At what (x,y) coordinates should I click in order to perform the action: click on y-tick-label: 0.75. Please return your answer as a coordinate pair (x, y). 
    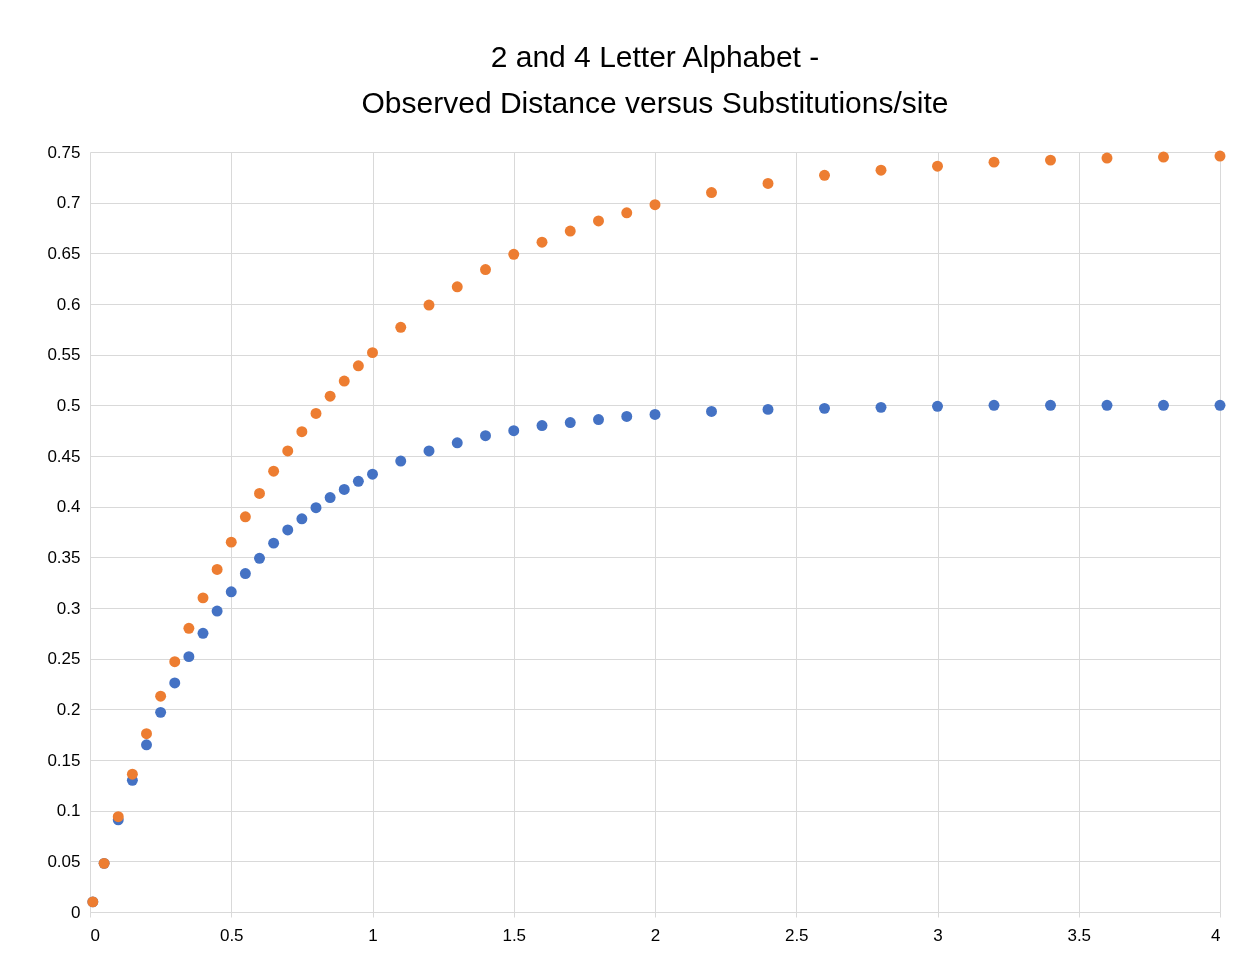
    Looking at the image, I should click on (64, 152).